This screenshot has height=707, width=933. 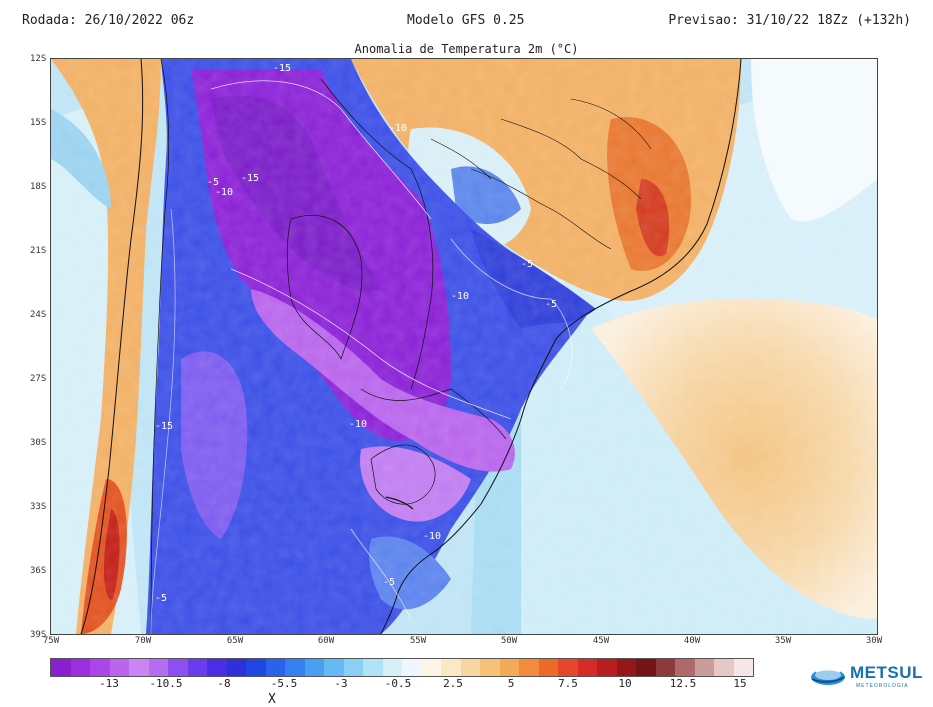 What do you see at coordinates (466, 20) in the screenshot?
I see `model-name-label: Modelo GFS 0.25` at bounding box center [466, 20].